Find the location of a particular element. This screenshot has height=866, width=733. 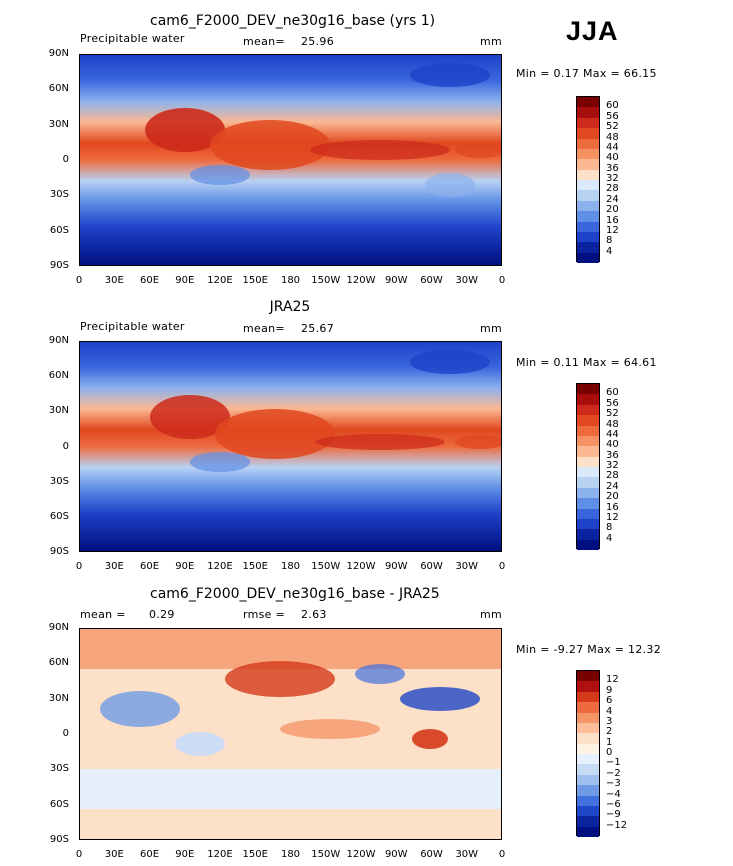

colorbar-tick-label: 52 is located at coordinates (612, 414).